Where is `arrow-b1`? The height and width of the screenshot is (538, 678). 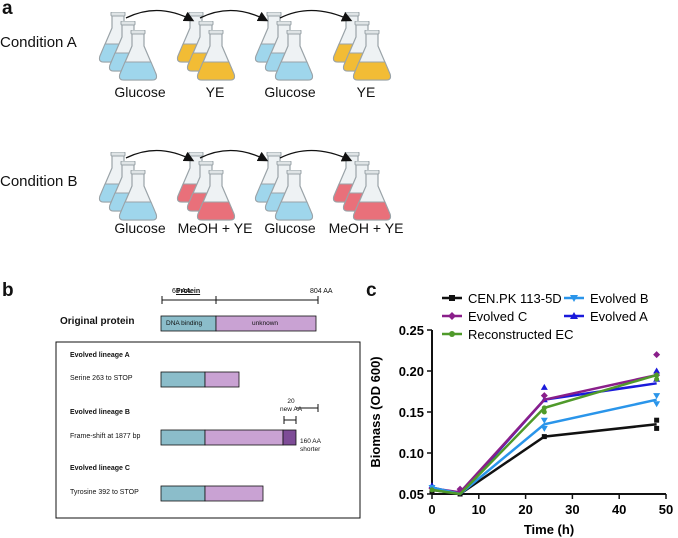 arrow-b1 is located at coordinates (160, 155).